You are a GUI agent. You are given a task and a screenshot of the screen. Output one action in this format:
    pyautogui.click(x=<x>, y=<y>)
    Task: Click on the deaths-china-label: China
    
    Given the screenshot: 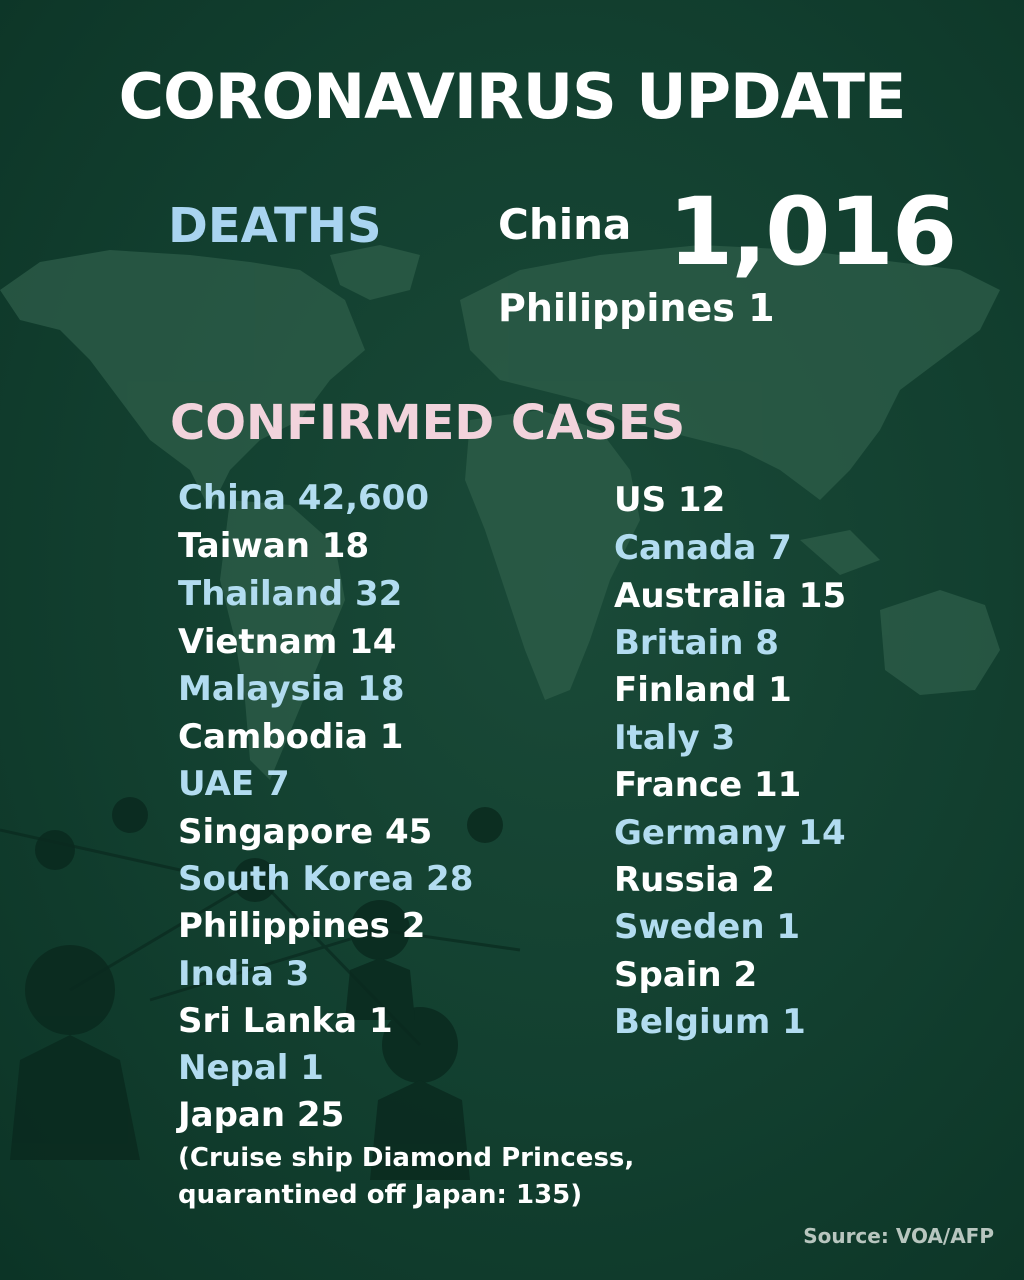 What is the action you would take?
    pyautogui.click(x=565, y=224)
    